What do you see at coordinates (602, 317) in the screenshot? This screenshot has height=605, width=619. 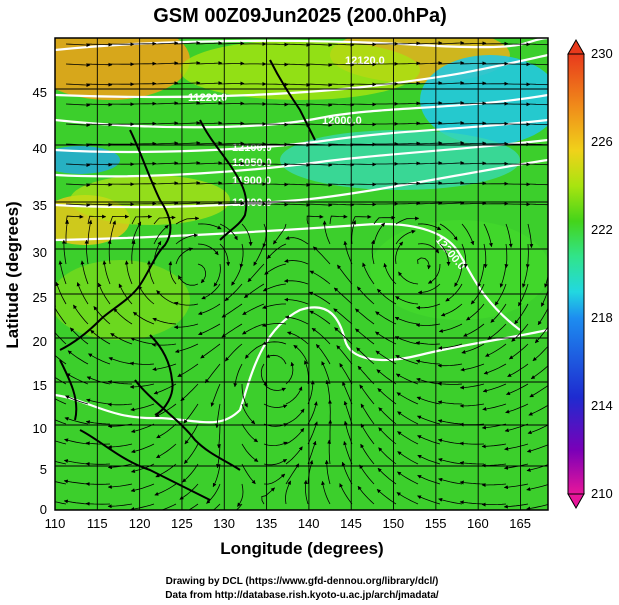 I see `colorbar-tick-label: 218` at bounding box center [602, 317].